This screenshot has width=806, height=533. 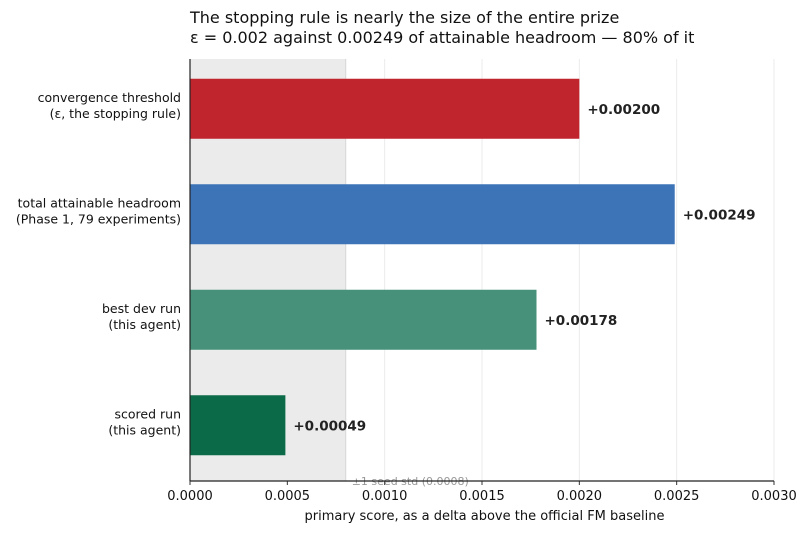 What do you see at coordinates (385, 496) in the screenshot?
I see `x-tick-label: 0.0010` at bounding box center [385, 496].